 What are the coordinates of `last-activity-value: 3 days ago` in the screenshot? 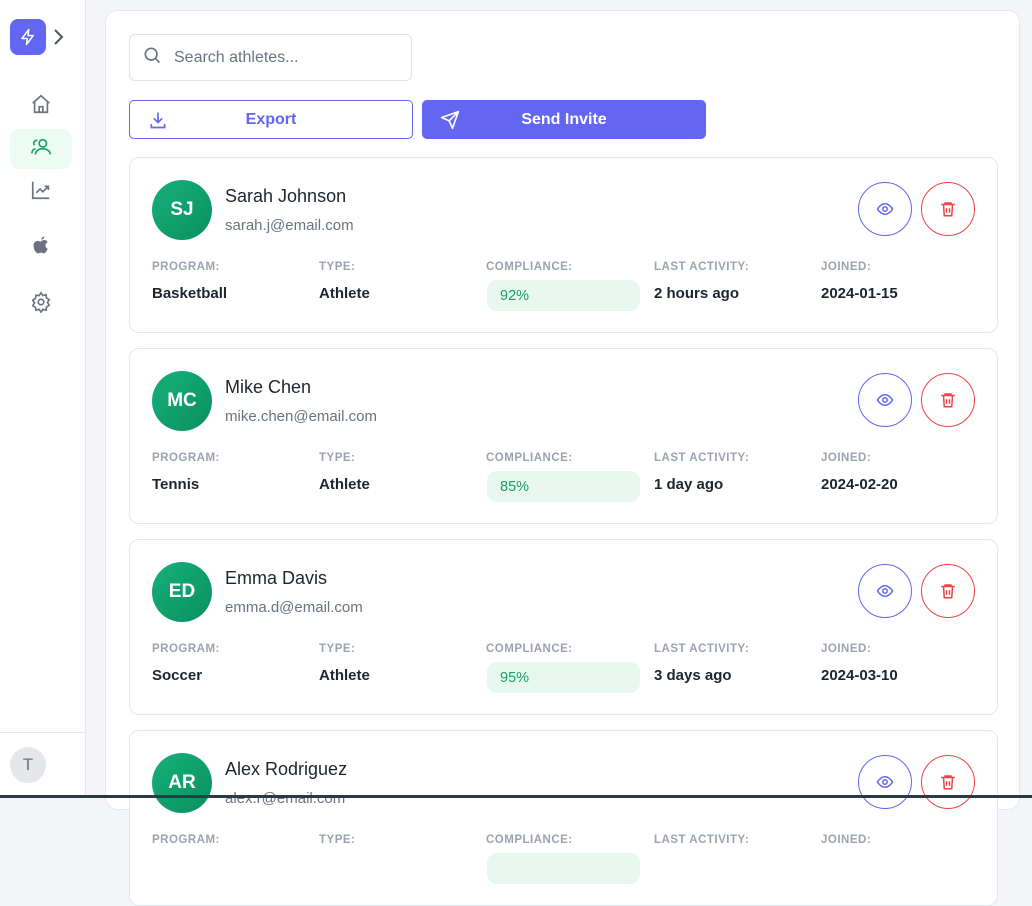 It's located at (693, 675).